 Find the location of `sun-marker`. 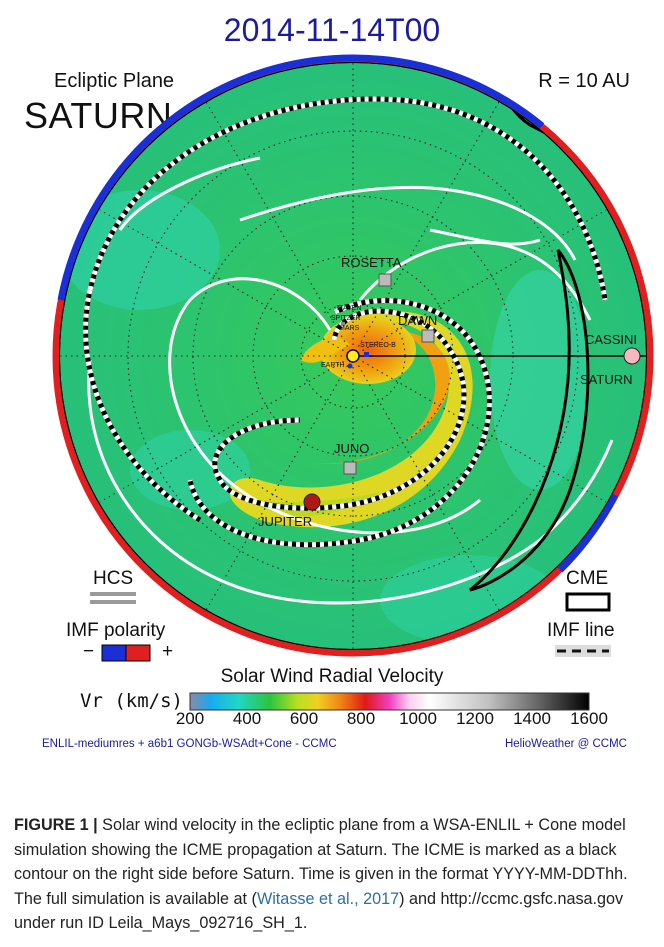

sun-marker is located at coordinates (353, 356).